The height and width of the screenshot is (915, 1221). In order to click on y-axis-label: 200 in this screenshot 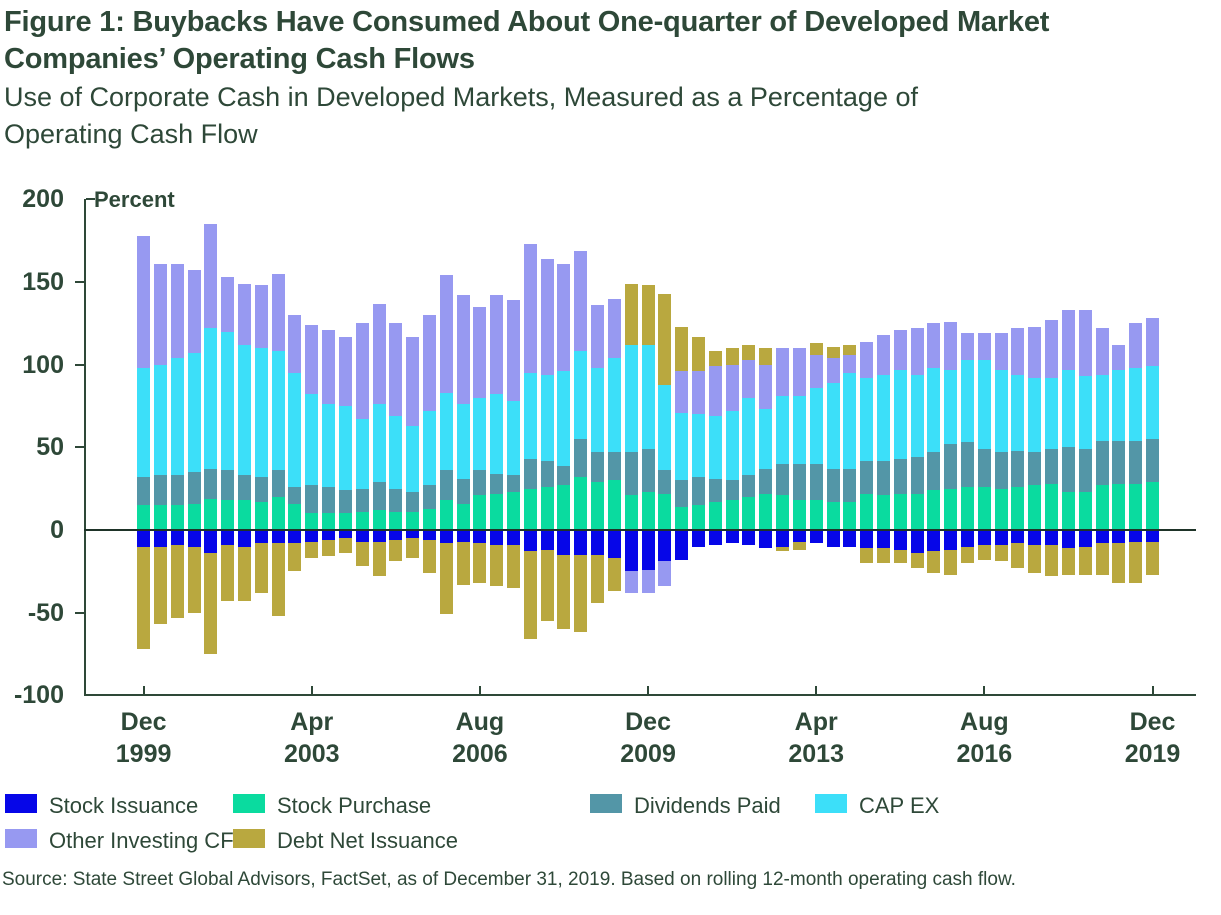, I will do `click(43, 199)`.